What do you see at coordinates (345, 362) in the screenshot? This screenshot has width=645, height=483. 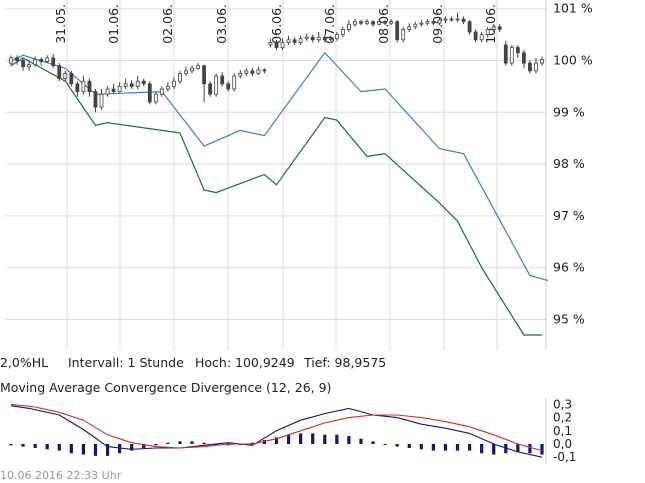 I see `low-label: Tief: 98,9575` at bounding box center [345, 362].